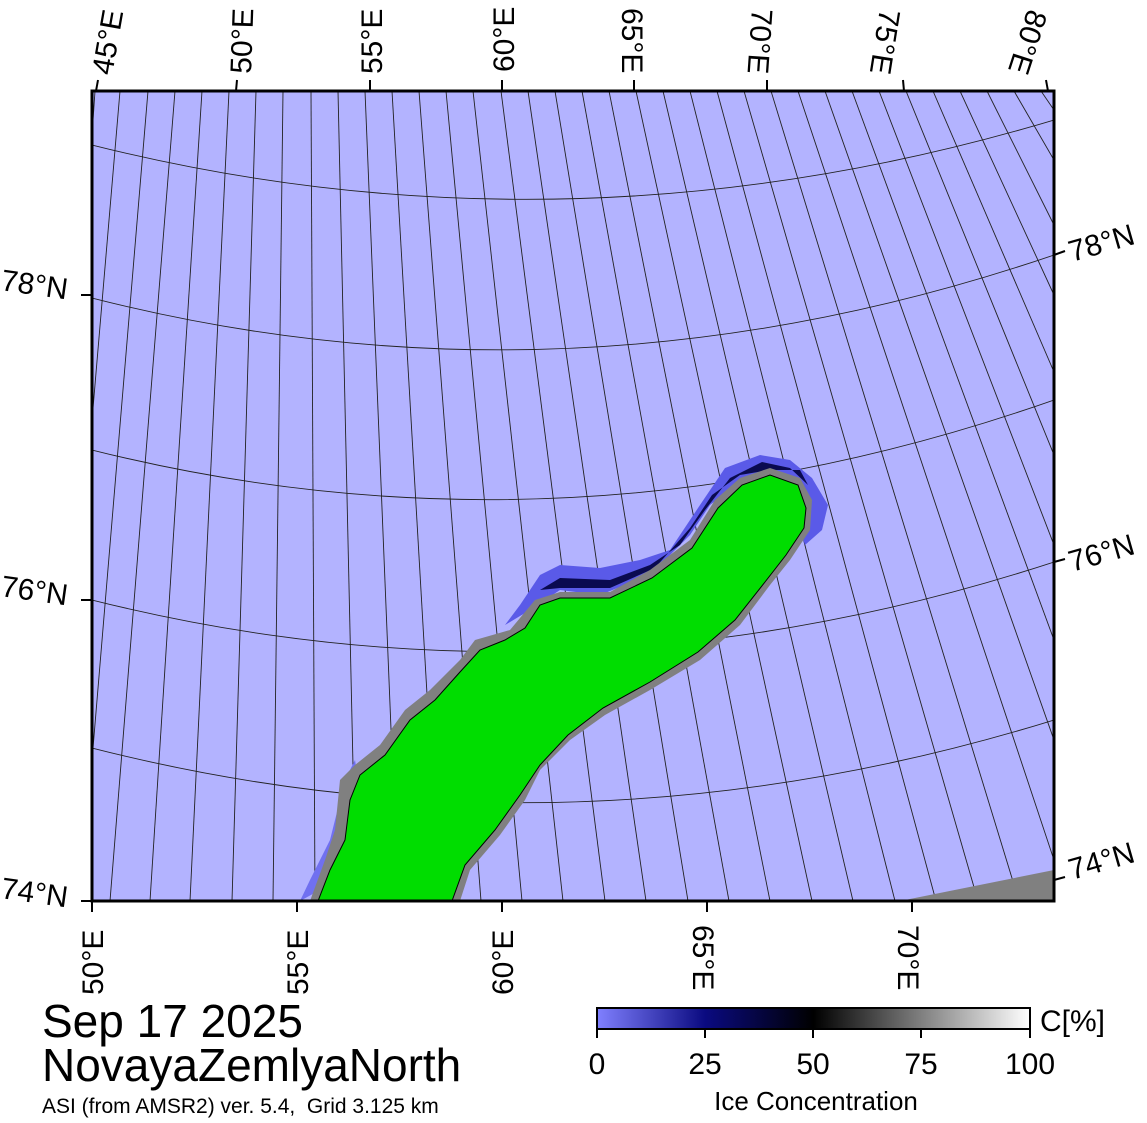 The width and height of the screenshot is (1147, 1123). Describe the element at coordinates (240, 1106) in the screenshot. I see `product-label: ASI (from AMSR2) ver. 5.4, Grid 3.125 km` at that location.